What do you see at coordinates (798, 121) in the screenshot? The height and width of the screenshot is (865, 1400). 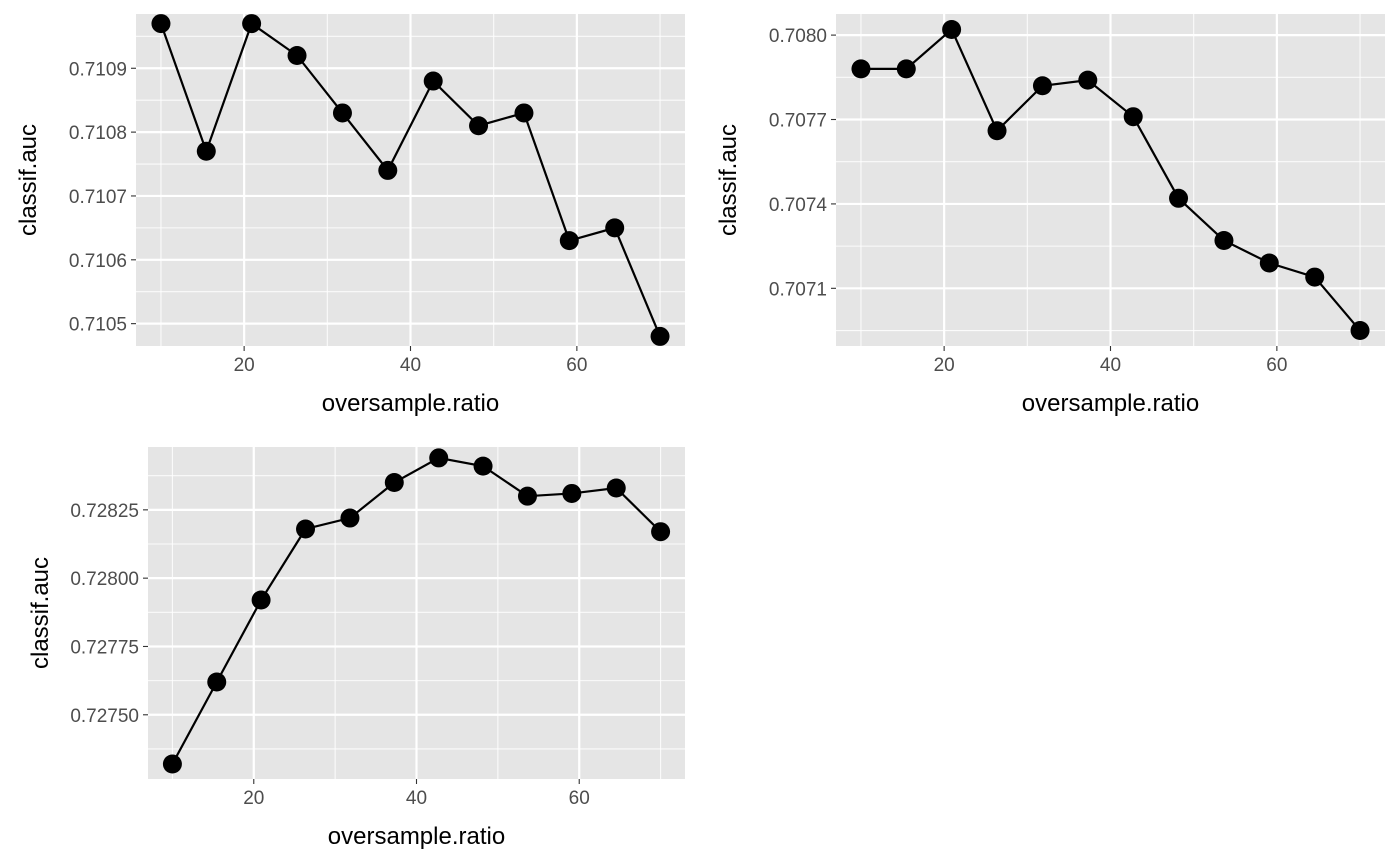 I see `y-tick-label: 0.7077` at bounding box center [798, 121].